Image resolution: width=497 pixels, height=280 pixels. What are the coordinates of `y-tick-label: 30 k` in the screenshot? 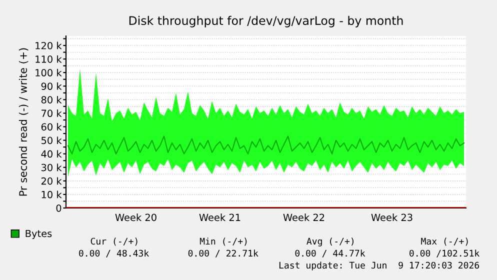 It's located at (51, 168).